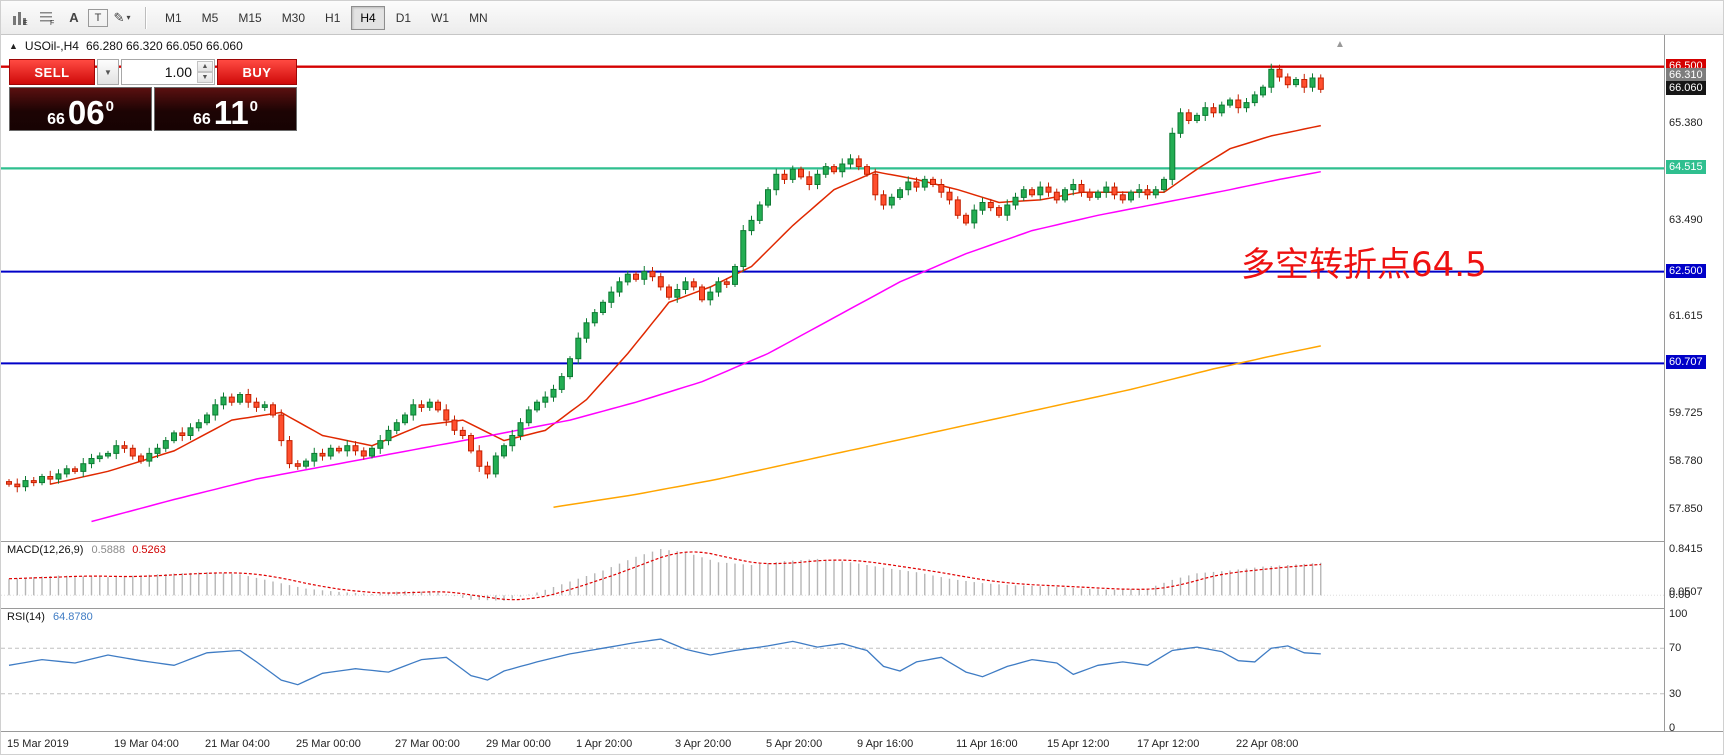  Describe the element at coordinates (56, 119) in the screenshot. I see `sell-price-prefix: 66` at that location.